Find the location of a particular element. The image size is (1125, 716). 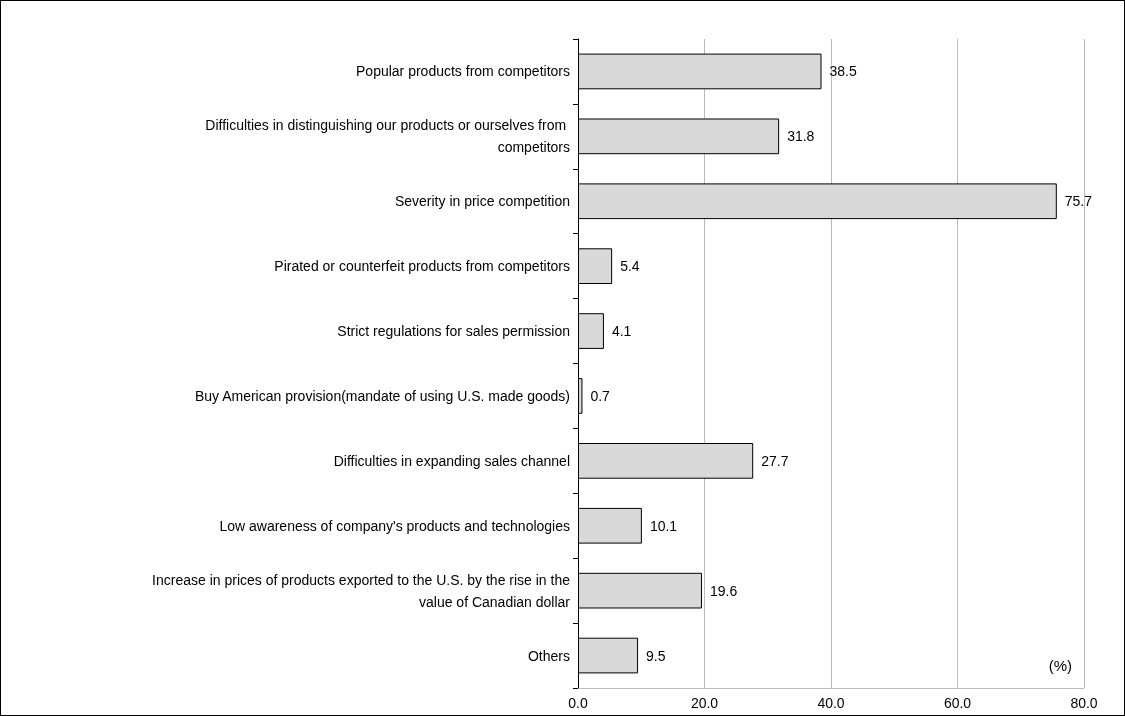

x-tick-label: 40.0 is located at coordinates (831, 703).